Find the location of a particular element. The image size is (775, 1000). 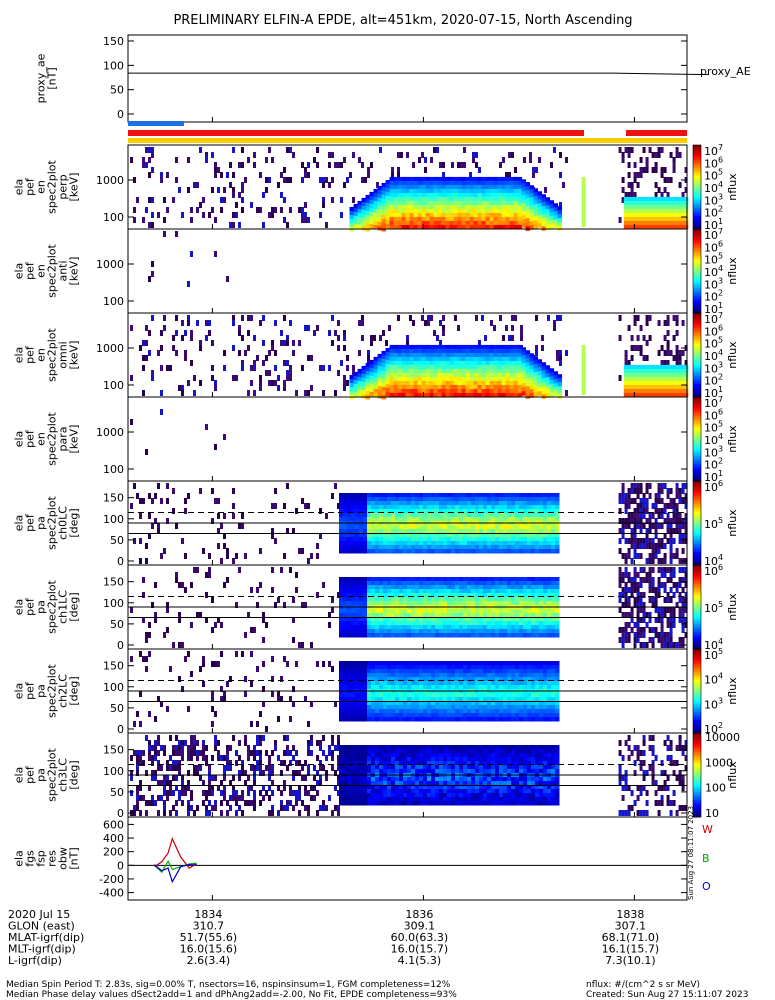

ylabel-4-2: en is located at coordinates (41, 439).